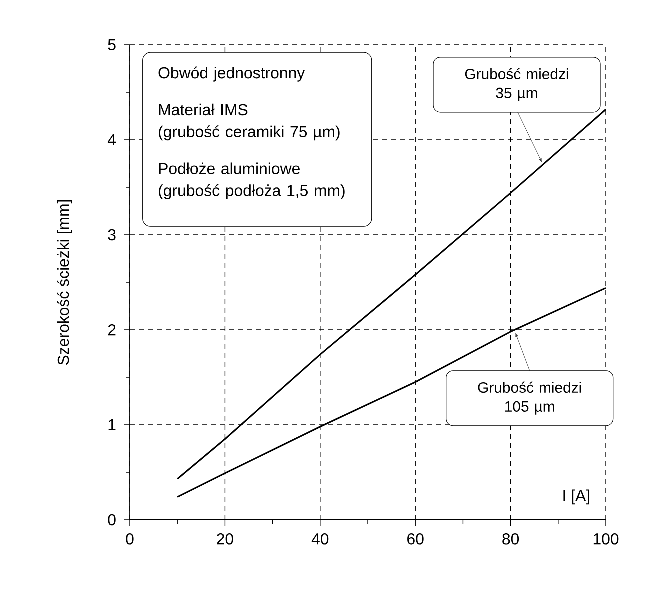  What do you see at coordinates (112, 425) in the screenshot?
I see `y-tick-label: 1` at bounding box center [112, 425].